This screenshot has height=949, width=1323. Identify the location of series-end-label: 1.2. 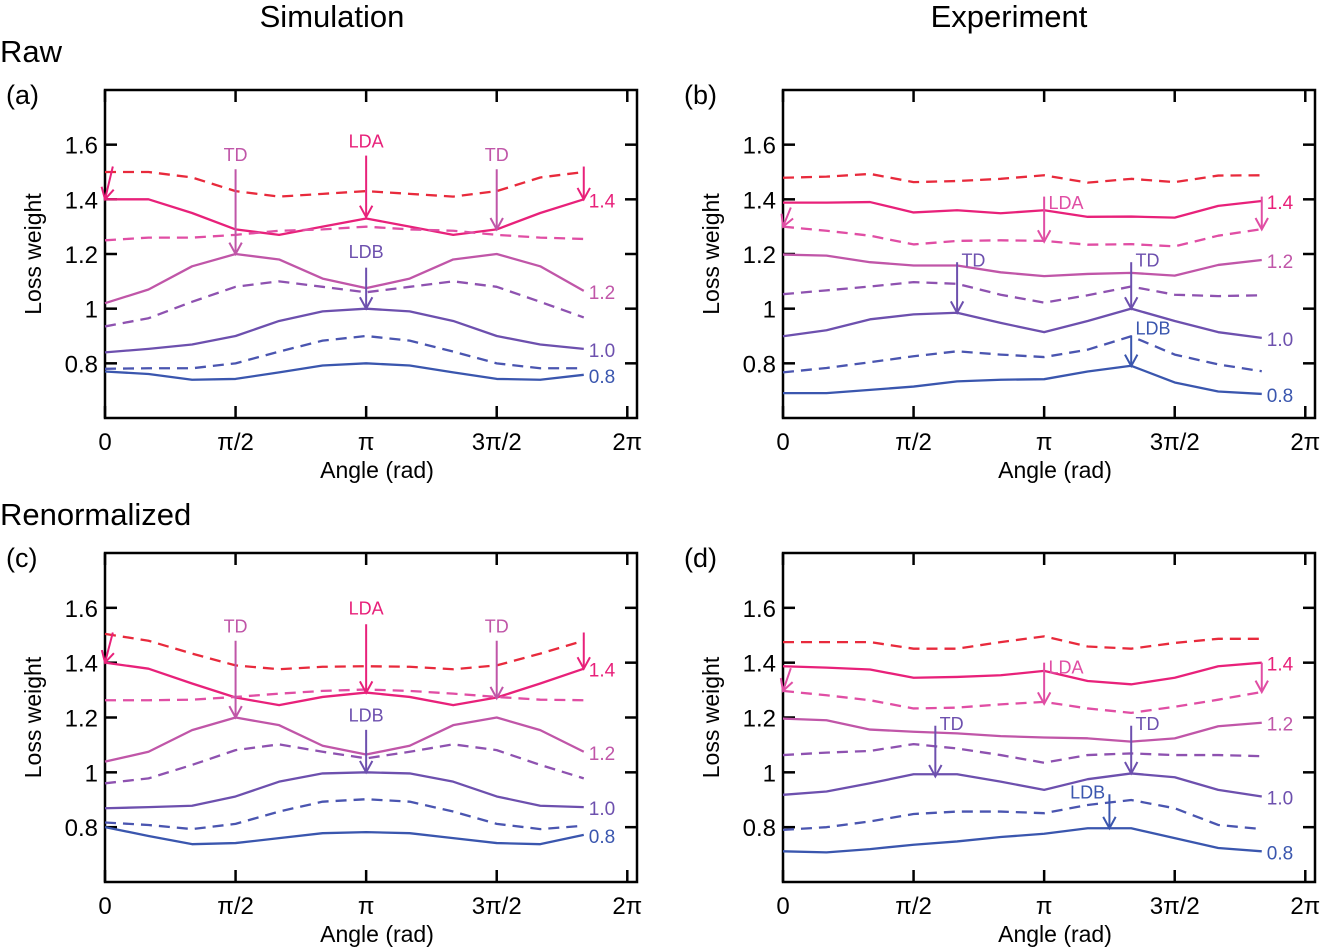
(1280, 725).